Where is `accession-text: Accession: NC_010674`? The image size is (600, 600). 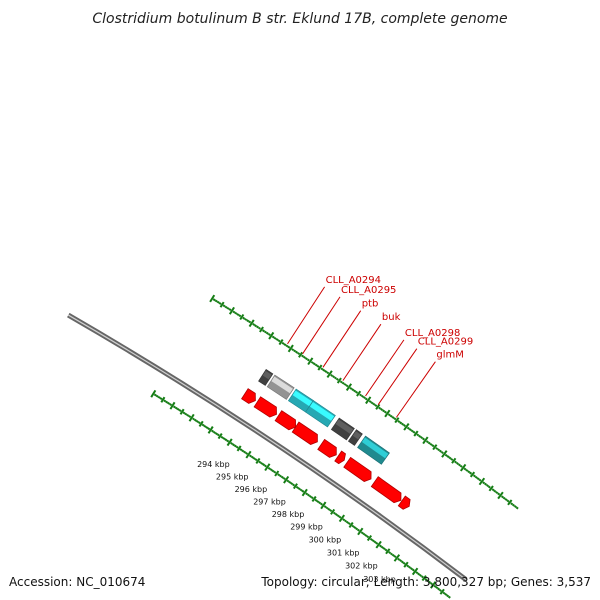 accession-text: Accession: NC_010674 is located at coordinates (77, 582).